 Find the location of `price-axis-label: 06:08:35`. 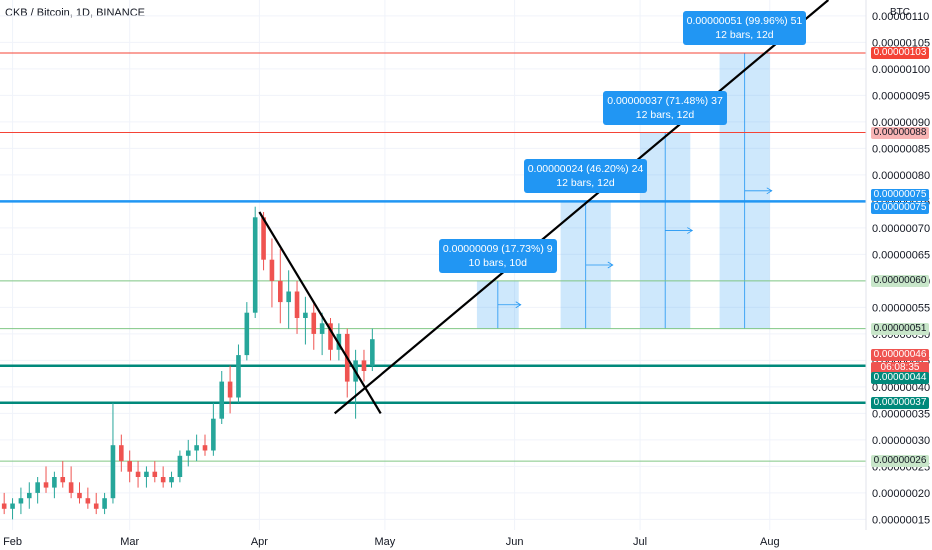

price-axis-label: 06:08:35 is located at coordinates (900, 368).